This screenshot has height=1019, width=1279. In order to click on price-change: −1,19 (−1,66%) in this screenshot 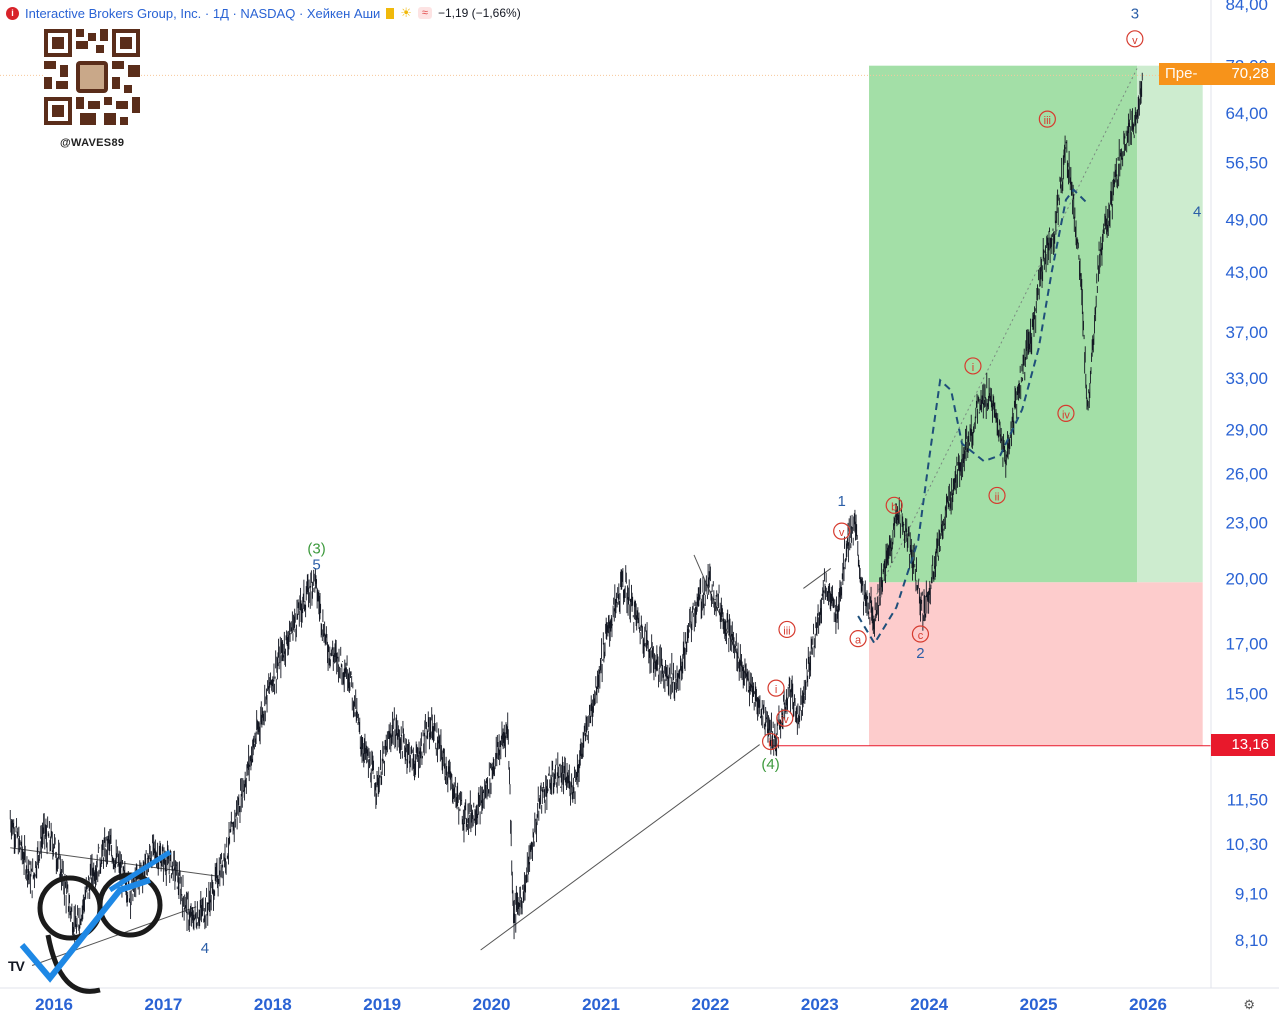, I will do `click(479, 13)`.